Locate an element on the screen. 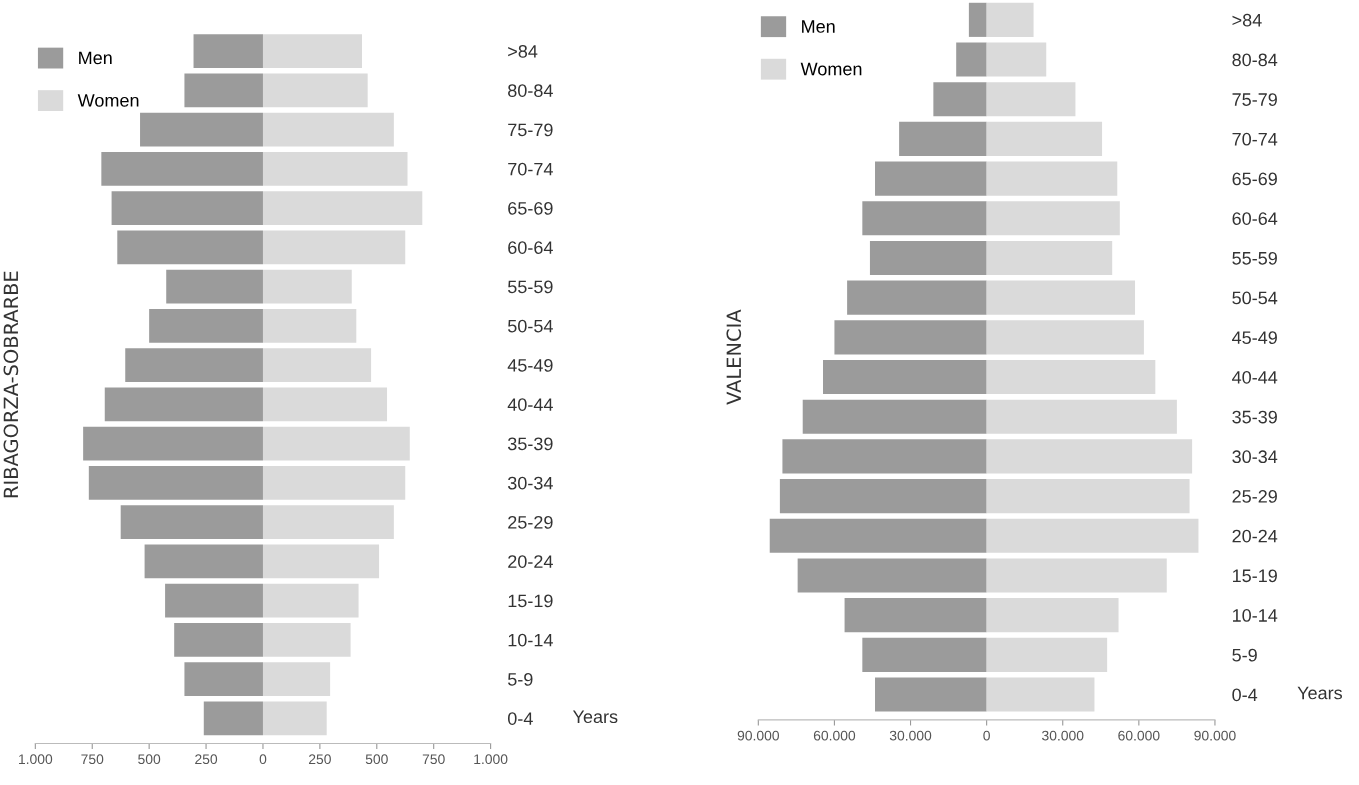 The width and height of the screenshot is (1359, 785). x-tick-label: 30.000 is located at coordinates (1063, 735).